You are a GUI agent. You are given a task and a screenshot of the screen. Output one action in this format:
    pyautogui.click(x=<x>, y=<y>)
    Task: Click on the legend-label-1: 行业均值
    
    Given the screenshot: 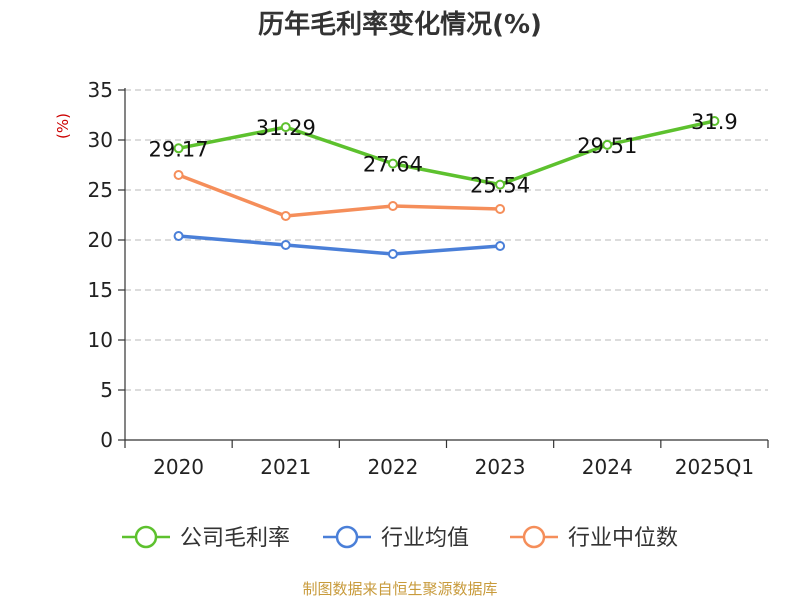 What is the action you would take?
    pyautogui.click(x=425, y=538)
    